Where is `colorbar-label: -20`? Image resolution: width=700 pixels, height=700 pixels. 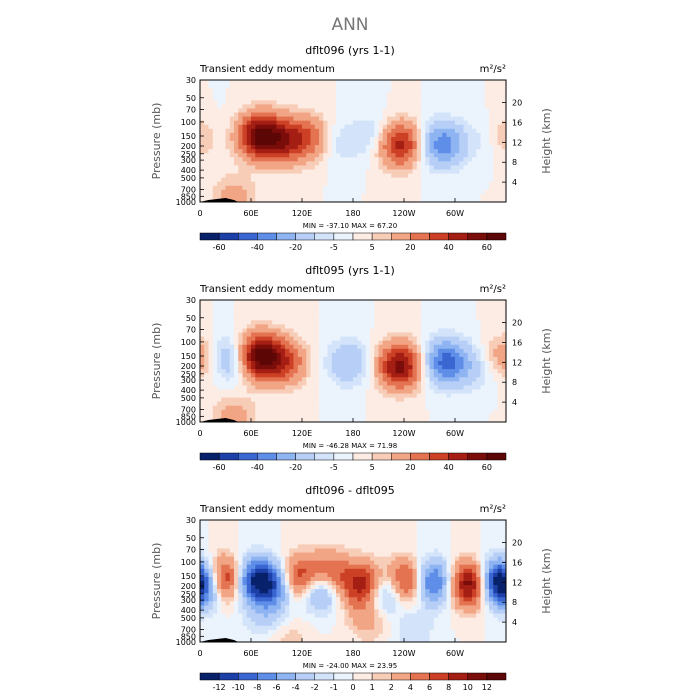
colorbar-label: -20 is located at coordinates (295, 247).